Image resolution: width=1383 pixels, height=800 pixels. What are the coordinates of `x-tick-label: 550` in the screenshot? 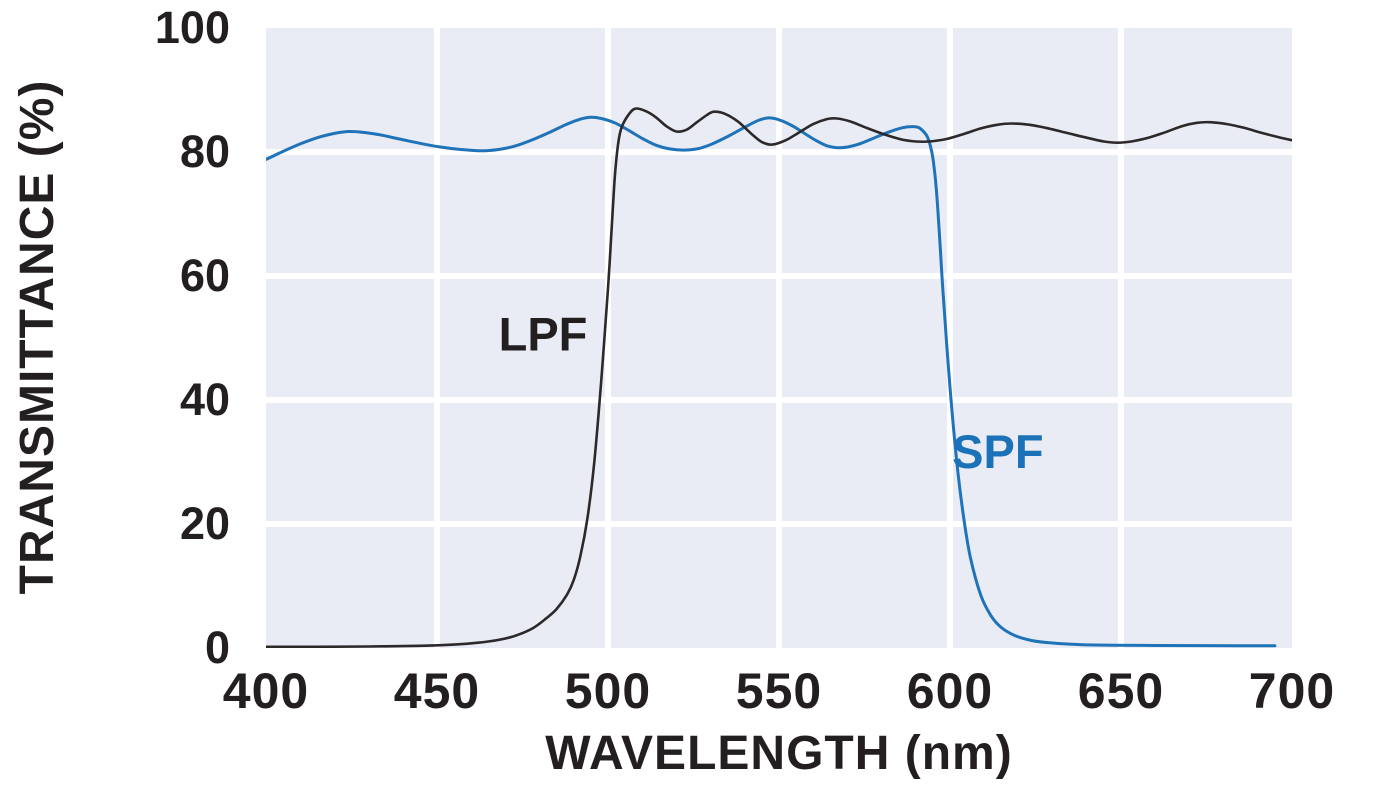 It's located at (779, 691).